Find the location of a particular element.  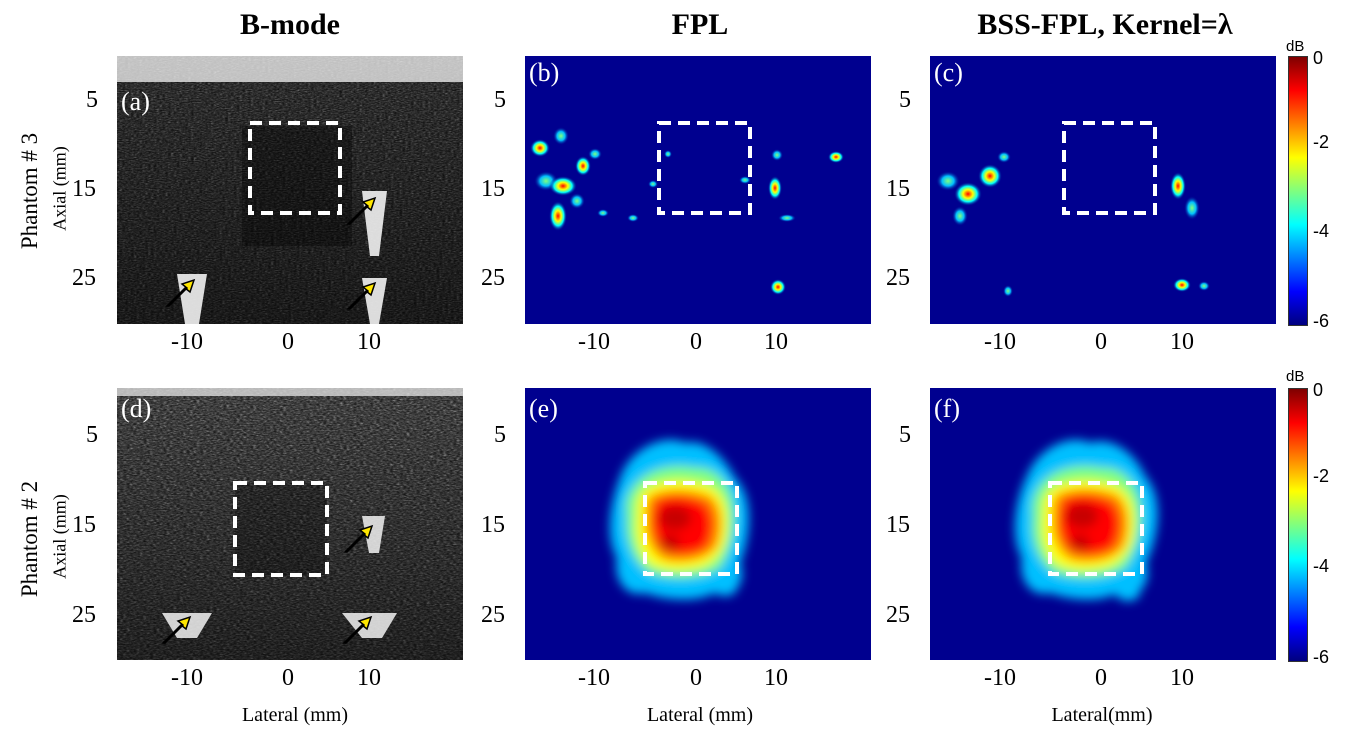

column-title-fpl: FPL is located at coordinates (700, 24).